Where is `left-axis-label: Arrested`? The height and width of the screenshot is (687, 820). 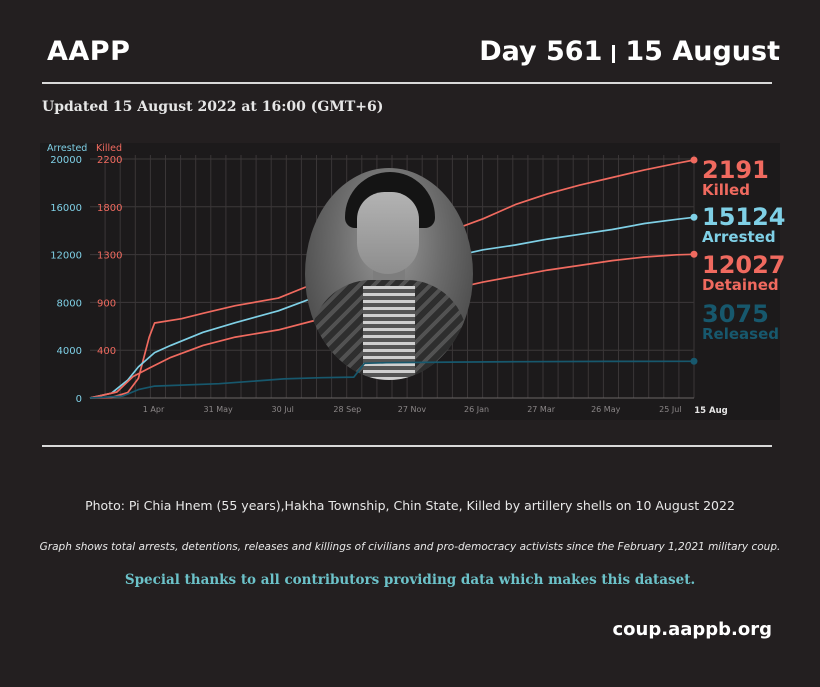
left-axis-label: Arrested is located at coordinates (67, 148).